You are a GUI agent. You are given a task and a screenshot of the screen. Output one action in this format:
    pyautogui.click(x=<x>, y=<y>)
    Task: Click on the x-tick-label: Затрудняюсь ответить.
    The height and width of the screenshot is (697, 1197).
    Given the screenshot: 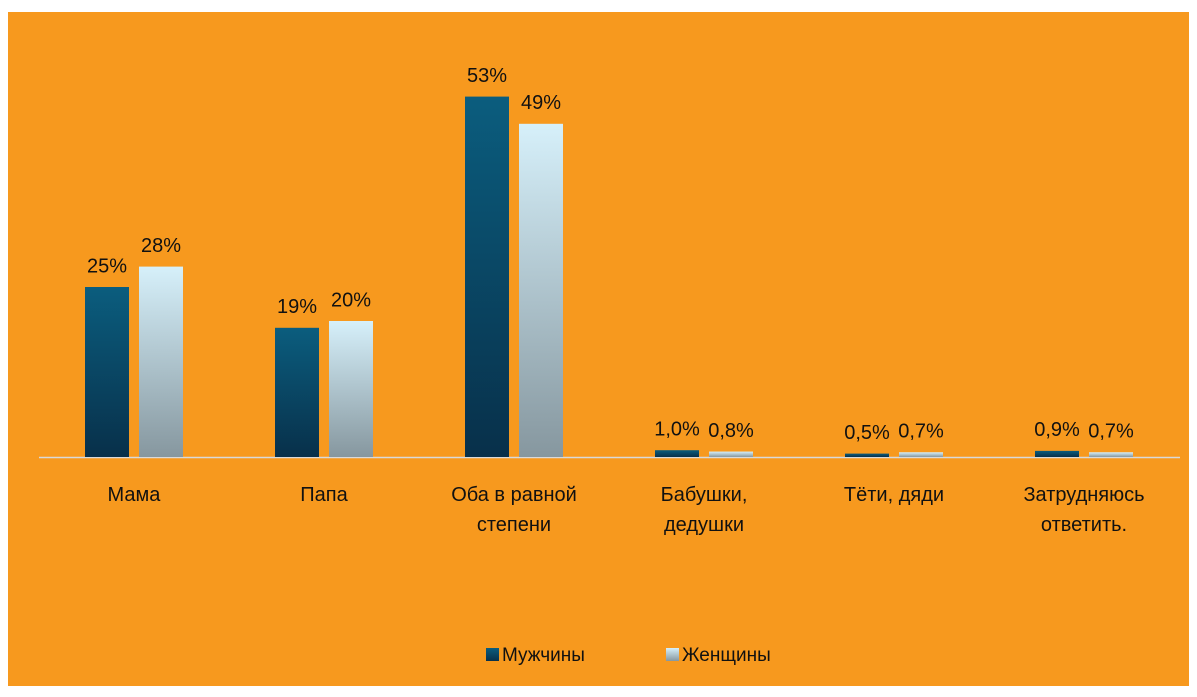 What is the action you would take?
    pyautogui.click(x=1084, y=510)
    